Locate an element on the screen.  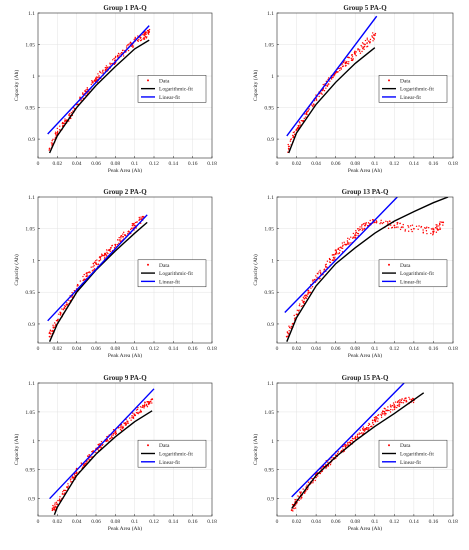
axes-box is located at coordinates (125, 449).